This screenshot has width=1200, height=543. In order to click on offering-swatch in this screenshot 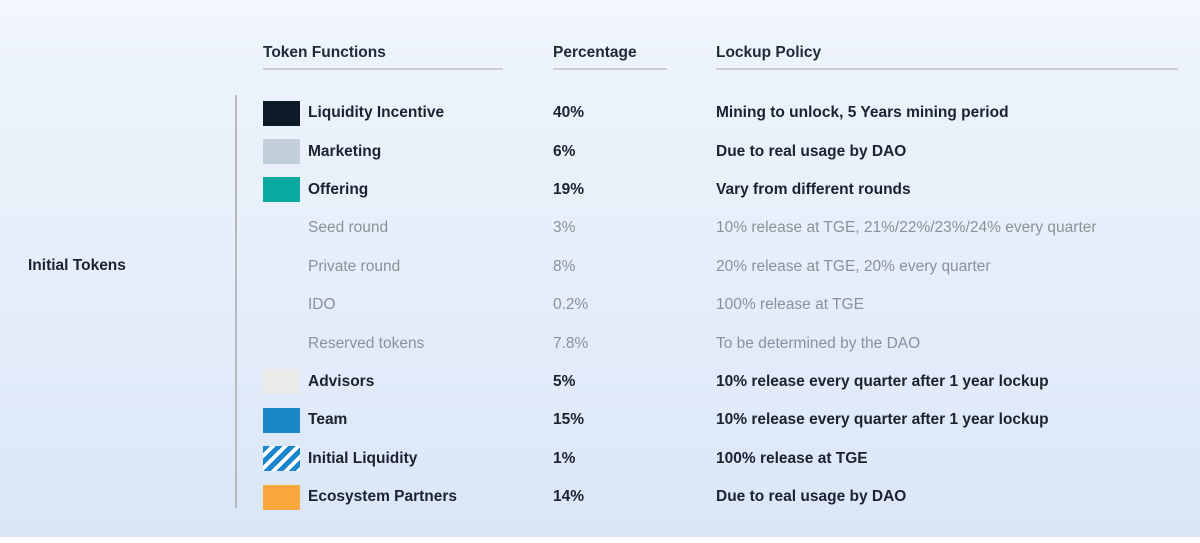, I will do `click(281, 190)`.